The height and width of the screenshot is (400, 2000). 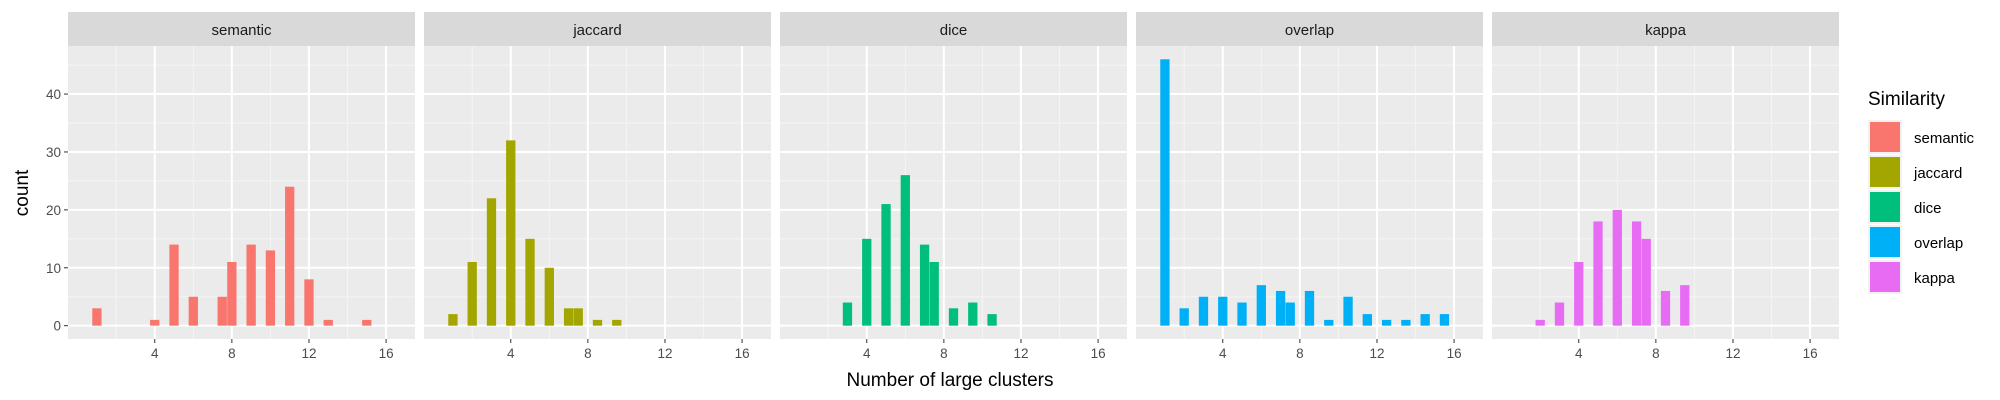 I want to click on facet-panel-kappa: kappa, so click(x=1665, y=175).